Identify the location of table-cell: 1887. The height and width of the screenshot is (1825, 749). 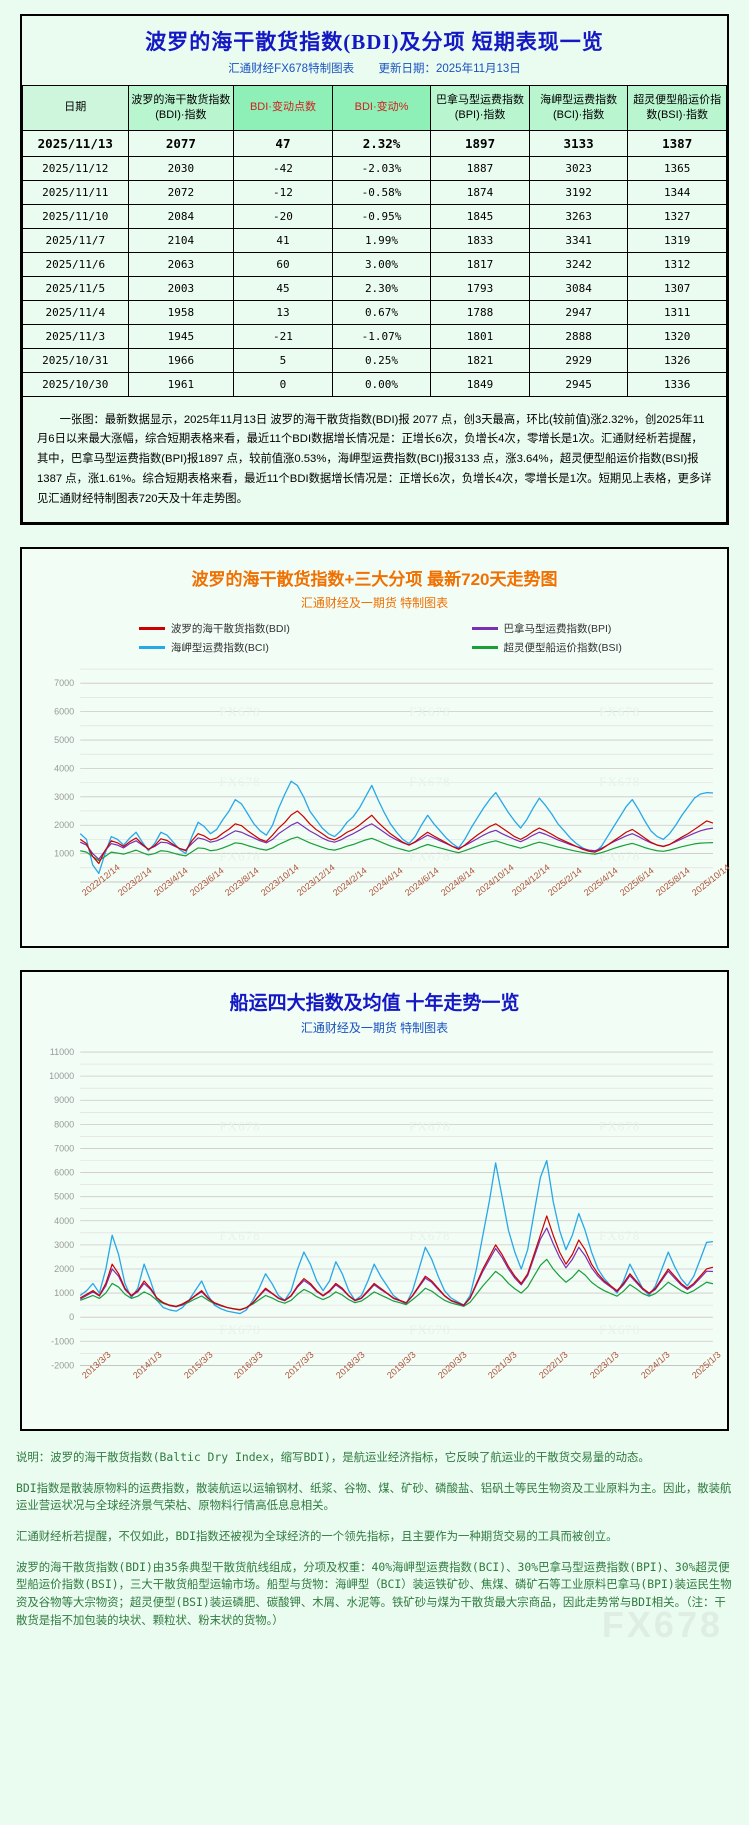
(480, 168).